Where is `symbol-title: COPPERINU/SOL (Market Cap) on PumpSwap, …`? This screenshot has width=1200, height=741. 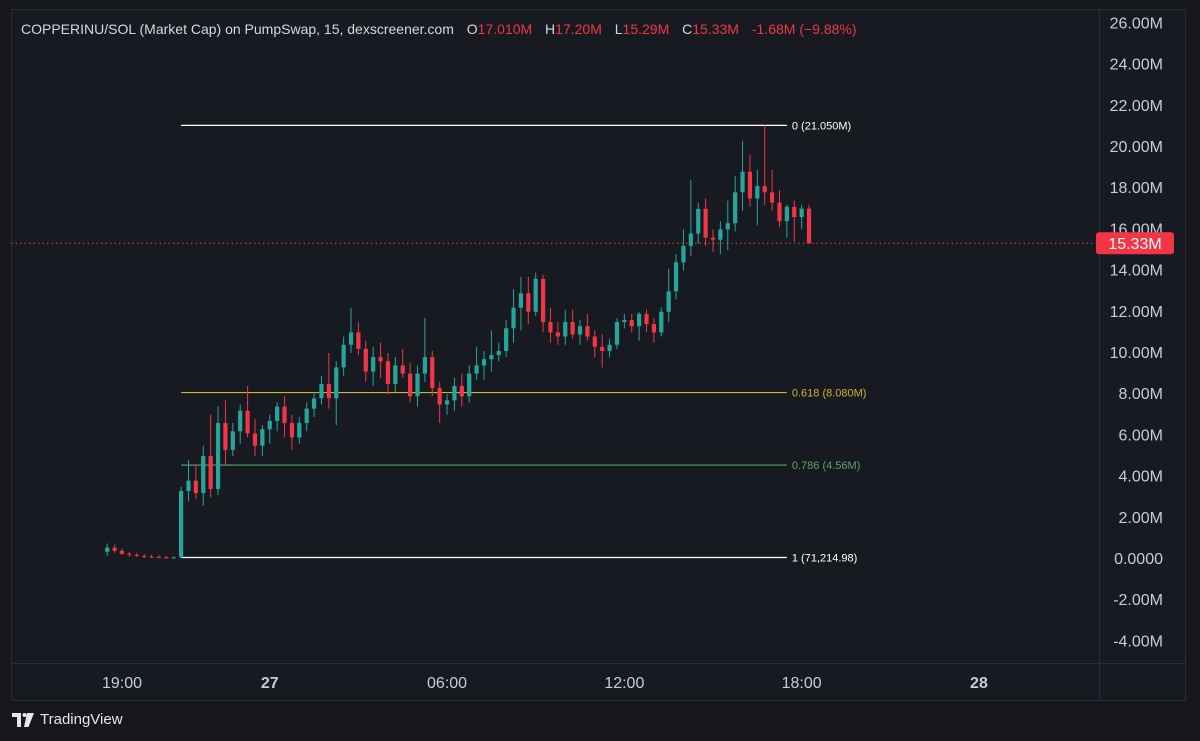 symbol-title: COPPERINU/SOL (Market Cap) on PumpSwap, … is located at coordinates (237, 29).